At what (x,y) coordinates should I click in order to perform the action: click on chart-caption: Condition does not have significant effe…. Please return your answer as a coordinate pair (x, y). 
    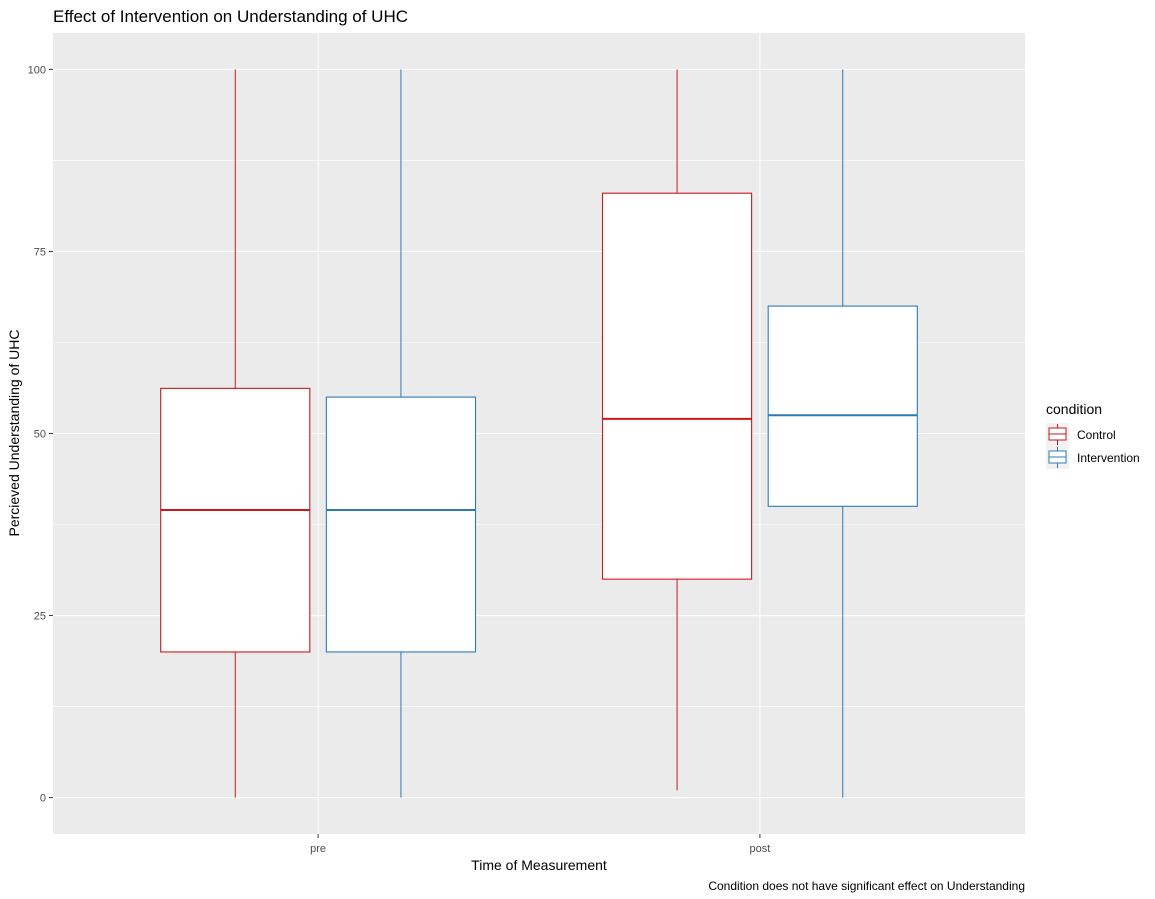
    Looking at the image, I should click on (866, 886).